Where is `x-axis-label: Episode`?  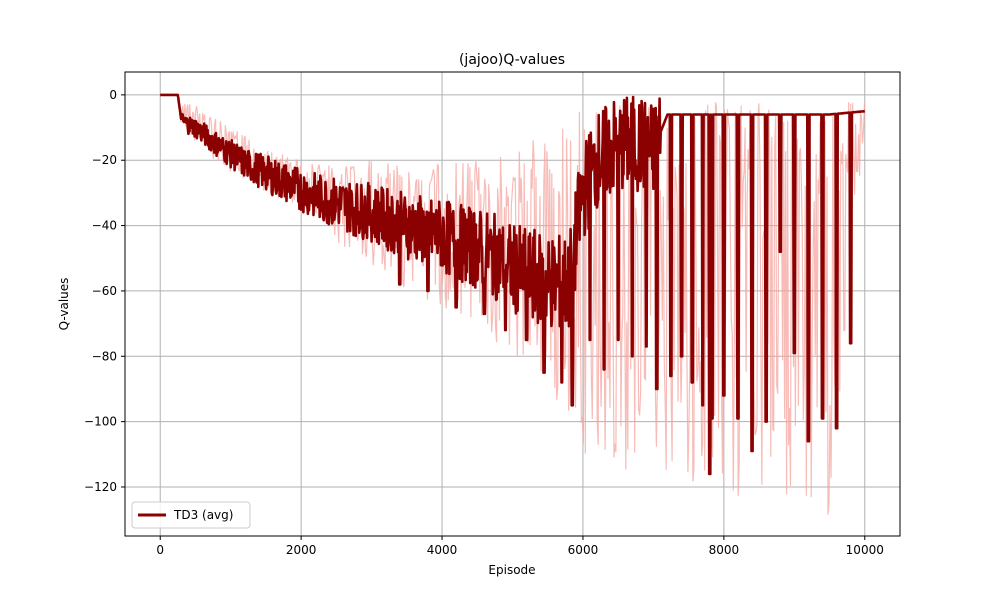
x-axis-label: Episode is located at coordinates (511, 570).